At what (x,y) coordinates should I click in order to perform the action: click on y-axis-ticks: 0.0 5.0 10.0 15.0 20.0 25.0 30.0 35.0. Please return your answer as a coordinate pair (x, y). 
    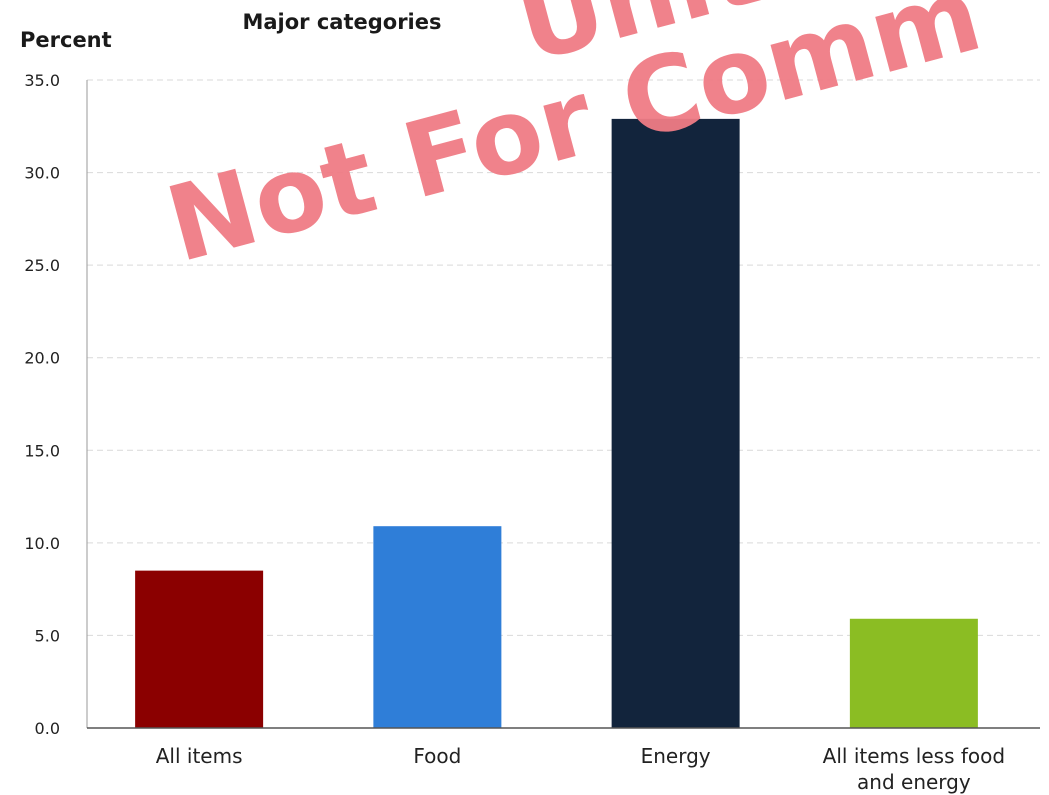
    Looking at the image, I should click on (42, 404).